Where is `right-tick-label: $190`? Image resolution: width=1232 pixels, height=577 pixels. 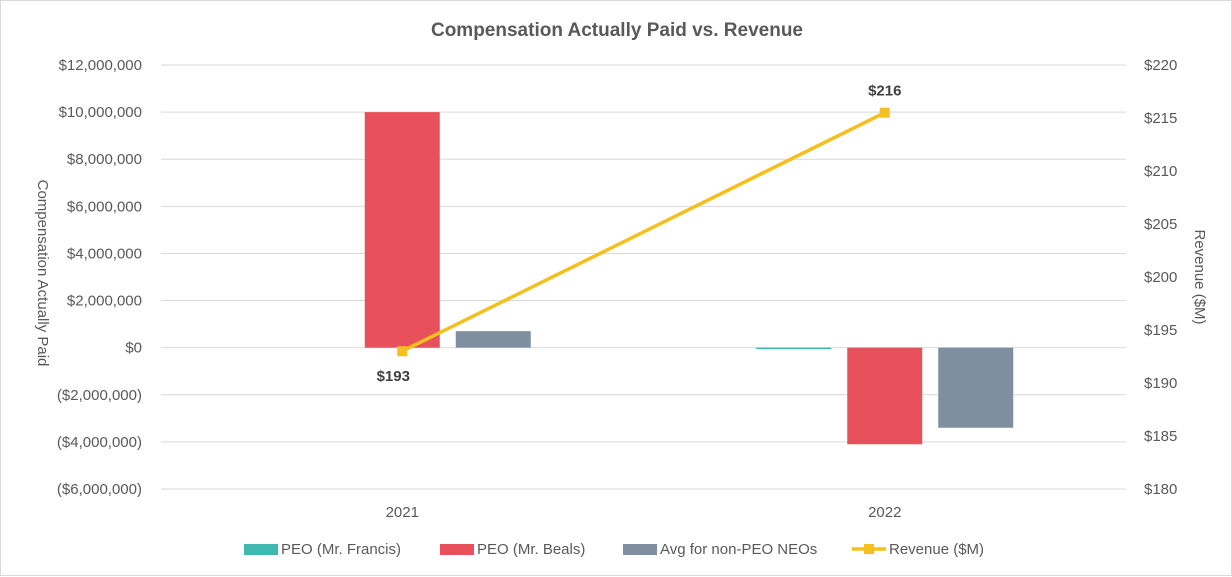
right-tick-label: $190 is located at coordinates (1160, 383).